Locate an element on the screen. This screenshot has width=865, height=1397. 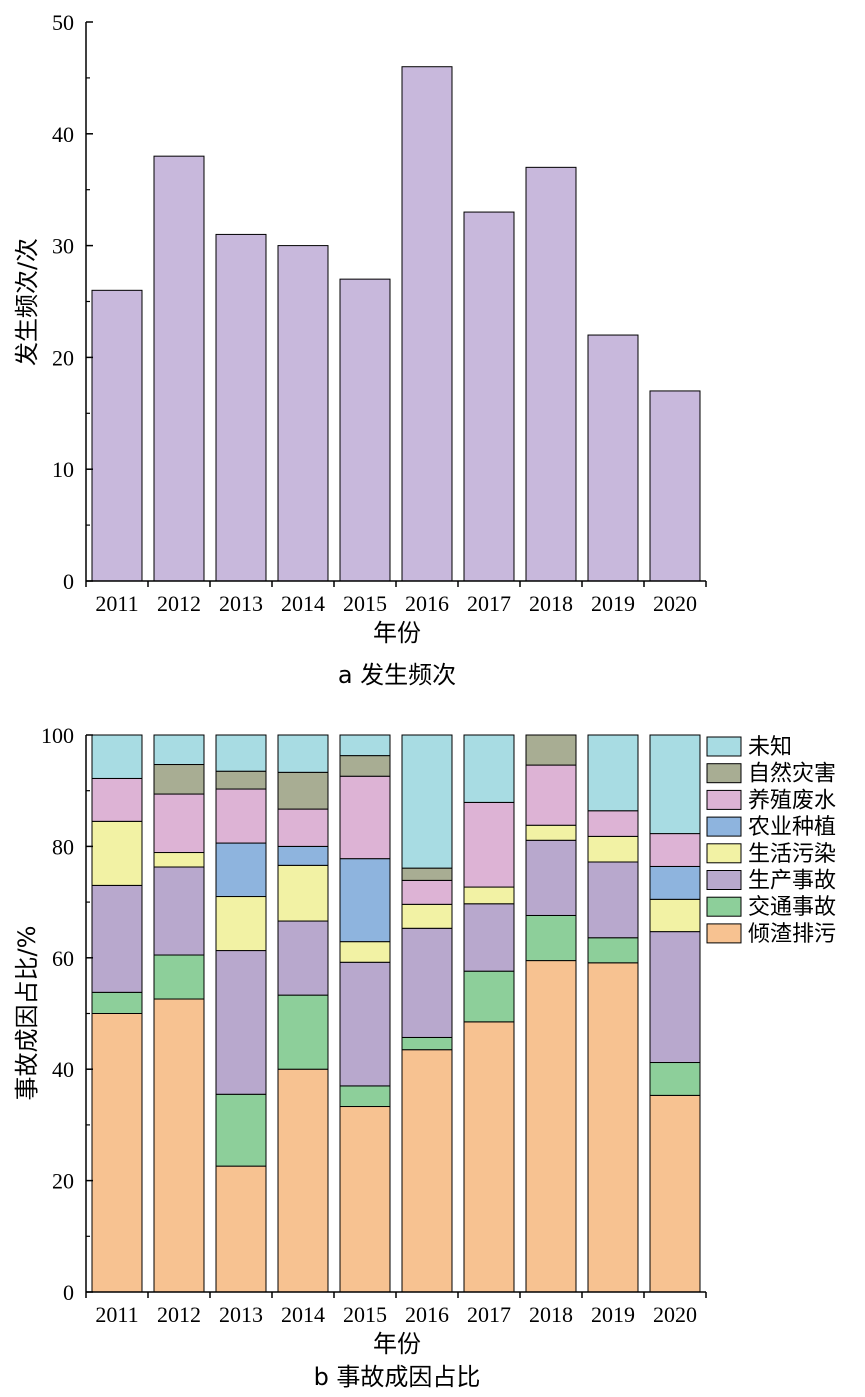
frequency-y-tick-label: 30 is located at coordinates (63, 246).